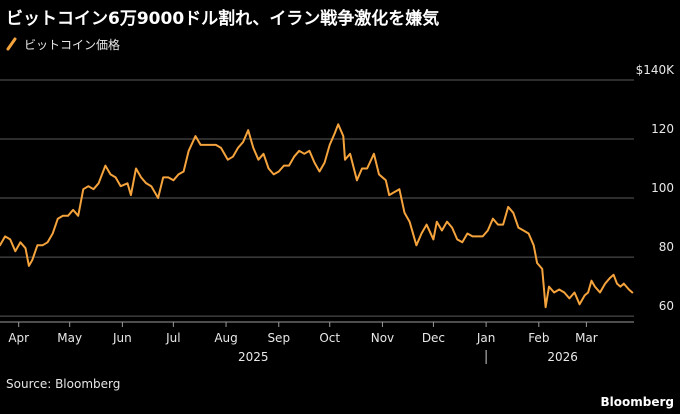 The height and width of the screenshot is (414, 680). I want to click on x-tick-label: Jun, so click(122, 338).